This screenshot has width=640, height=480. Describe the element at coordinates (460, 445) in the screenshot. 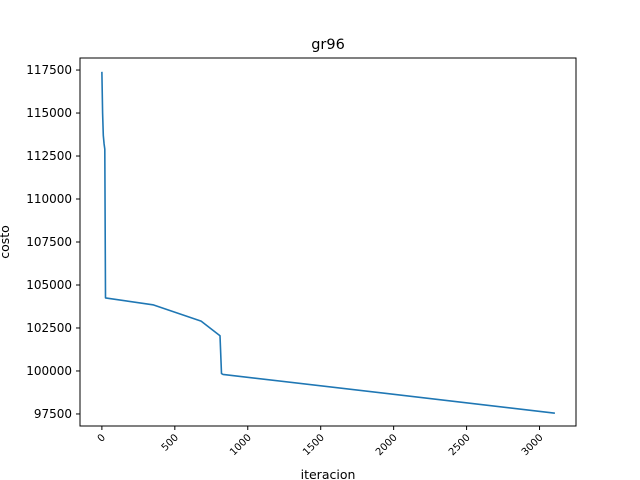

I see `x-tick-label: 2500` at that location.